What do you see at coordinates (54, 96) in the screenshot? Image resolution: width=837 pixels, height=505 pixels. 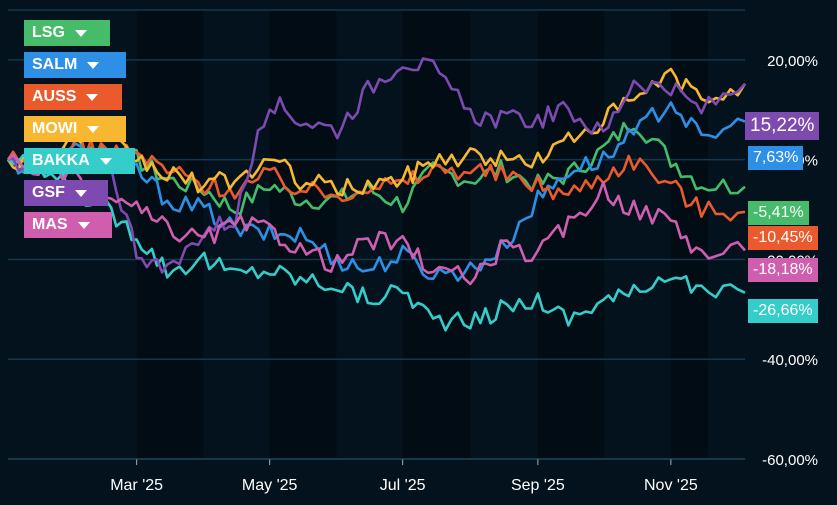 I see `legend-label: AUSS` at bounding box center [54, 96].